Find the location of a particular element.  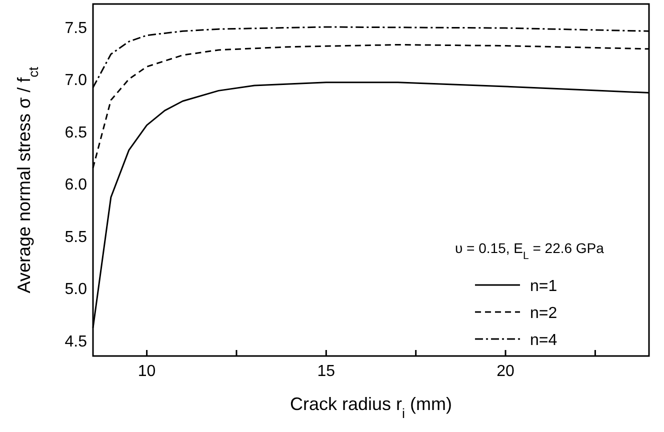

y-tick-label: 5.0 is located at coordinates (76, 289).